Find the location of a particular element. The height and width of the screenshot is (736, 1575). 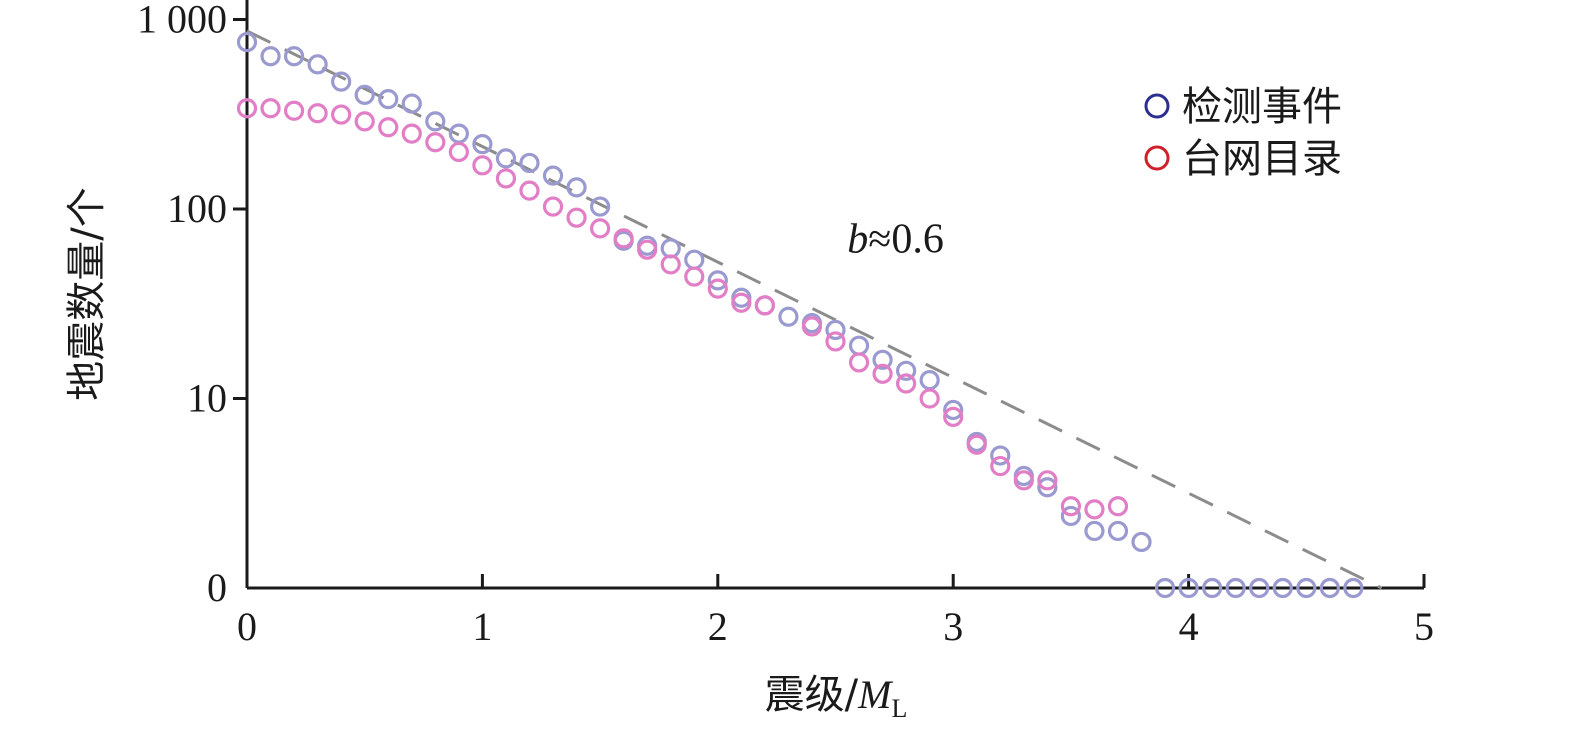

x-tick-label: 3 is located at coordinates (953, 626).